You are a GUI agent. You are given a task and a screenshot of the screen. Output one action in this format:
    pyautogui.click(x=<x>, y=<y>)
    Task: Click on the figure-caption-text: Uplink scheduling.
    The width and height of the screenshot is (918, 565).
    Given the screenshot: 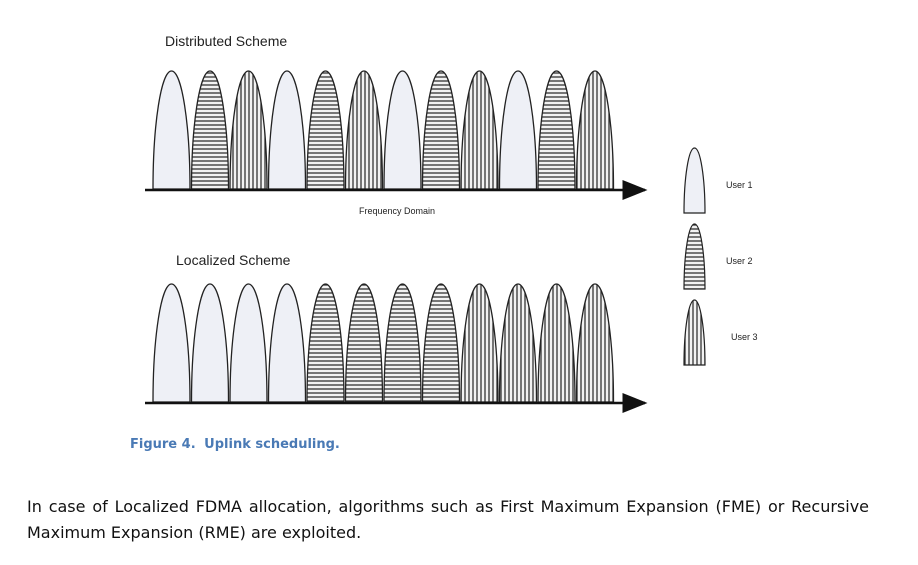 What is the action you would take?
    pyautogui.click(x=272, y=444)
    